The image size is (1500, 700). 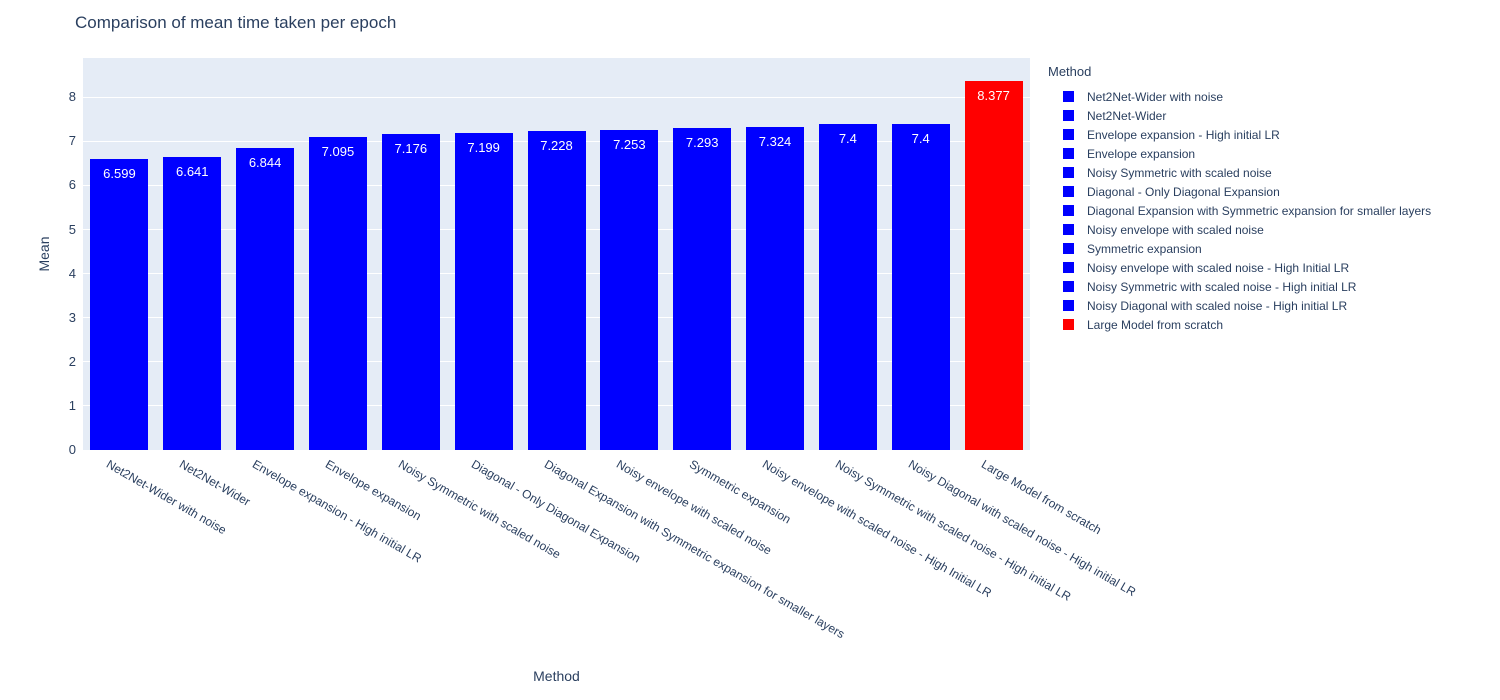 What do you see at coordinates (72, 97) in the screenshot?
I see `y-tick-label: 8` at bounding box center [72, 97].